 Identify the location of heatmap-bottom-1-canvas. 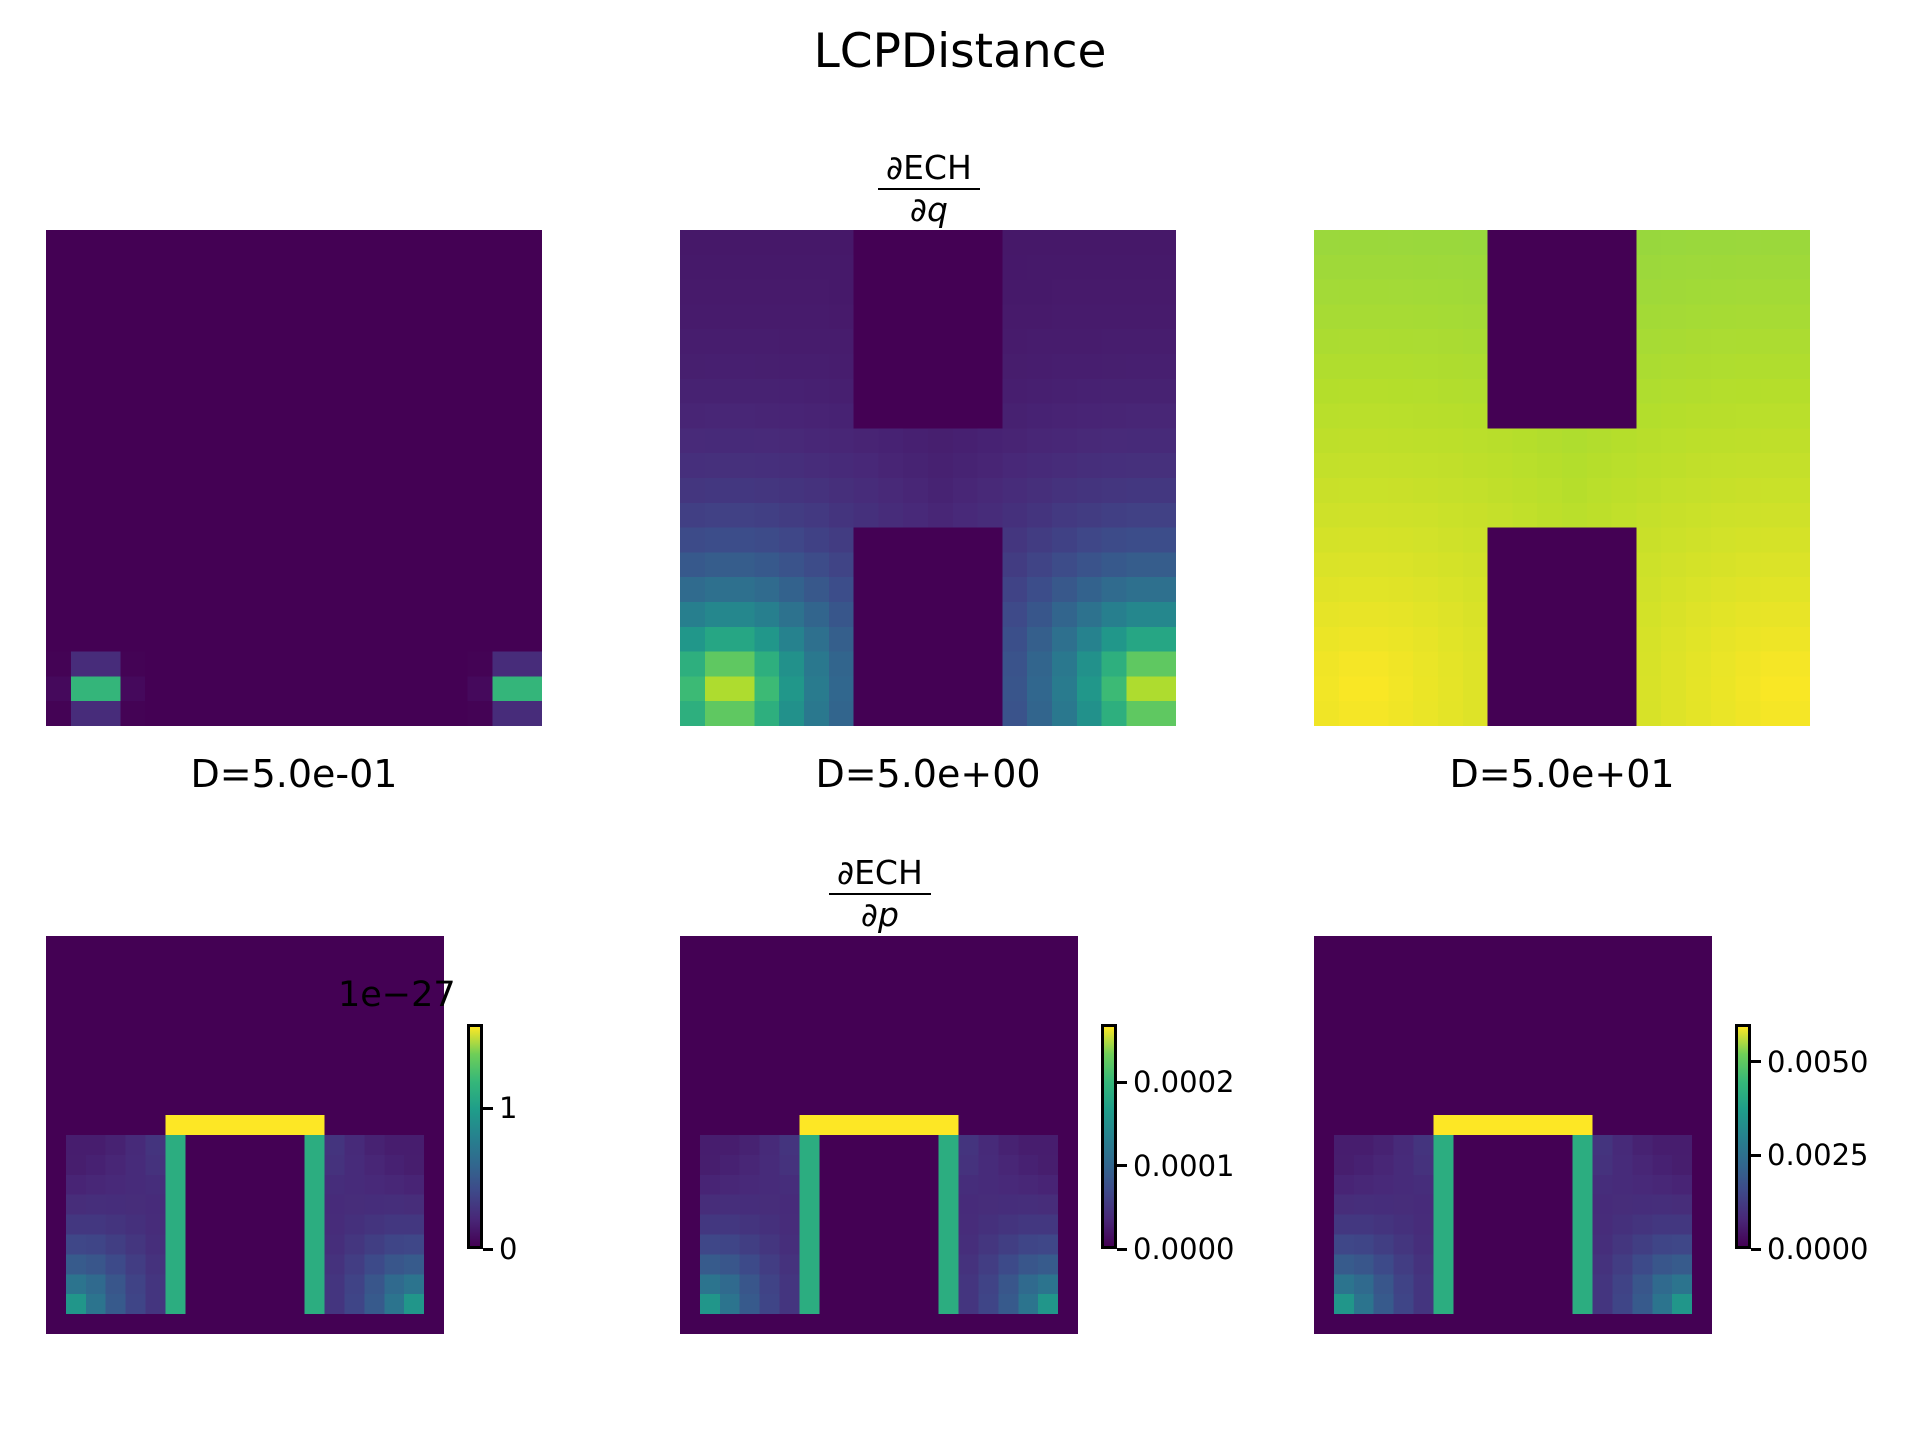
(245, 1135).